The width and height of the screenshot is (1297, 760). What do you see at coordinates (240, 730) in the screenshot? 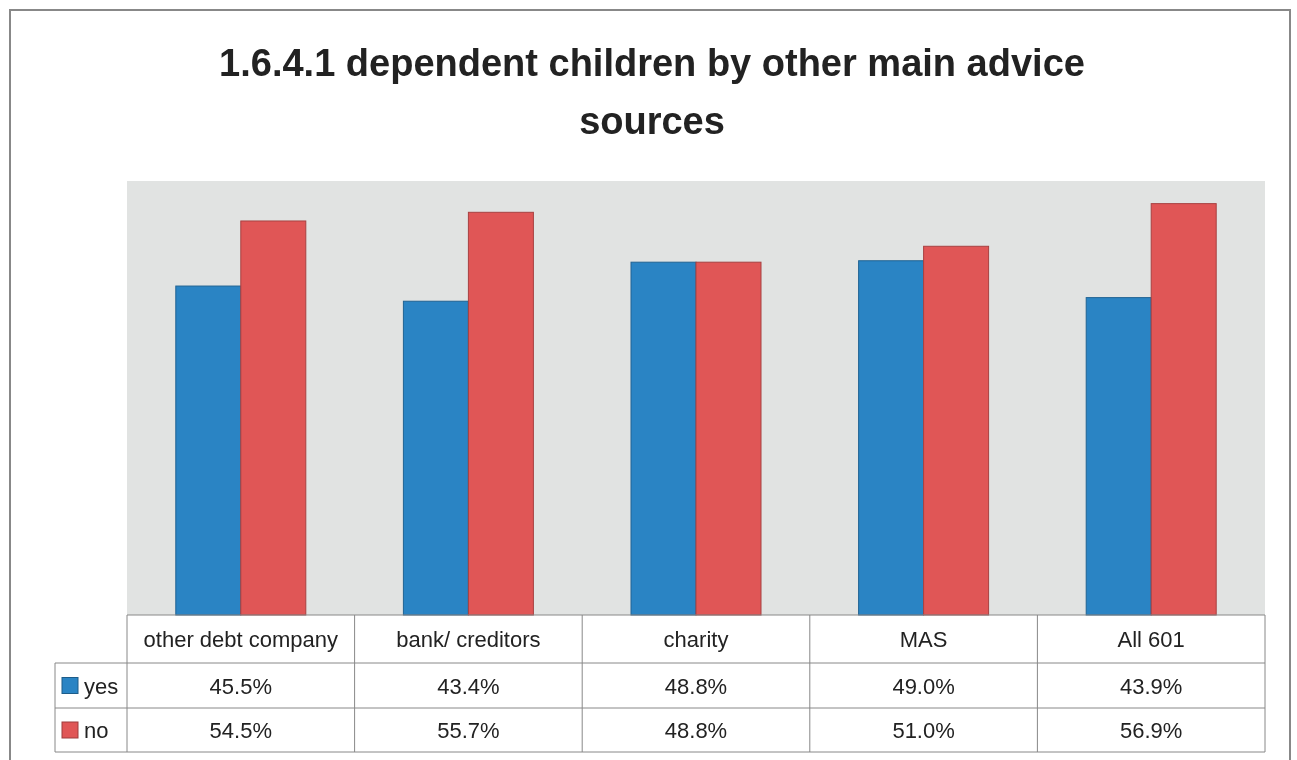
I see `data-label: 54.5%` at bounding box center [240, 730].